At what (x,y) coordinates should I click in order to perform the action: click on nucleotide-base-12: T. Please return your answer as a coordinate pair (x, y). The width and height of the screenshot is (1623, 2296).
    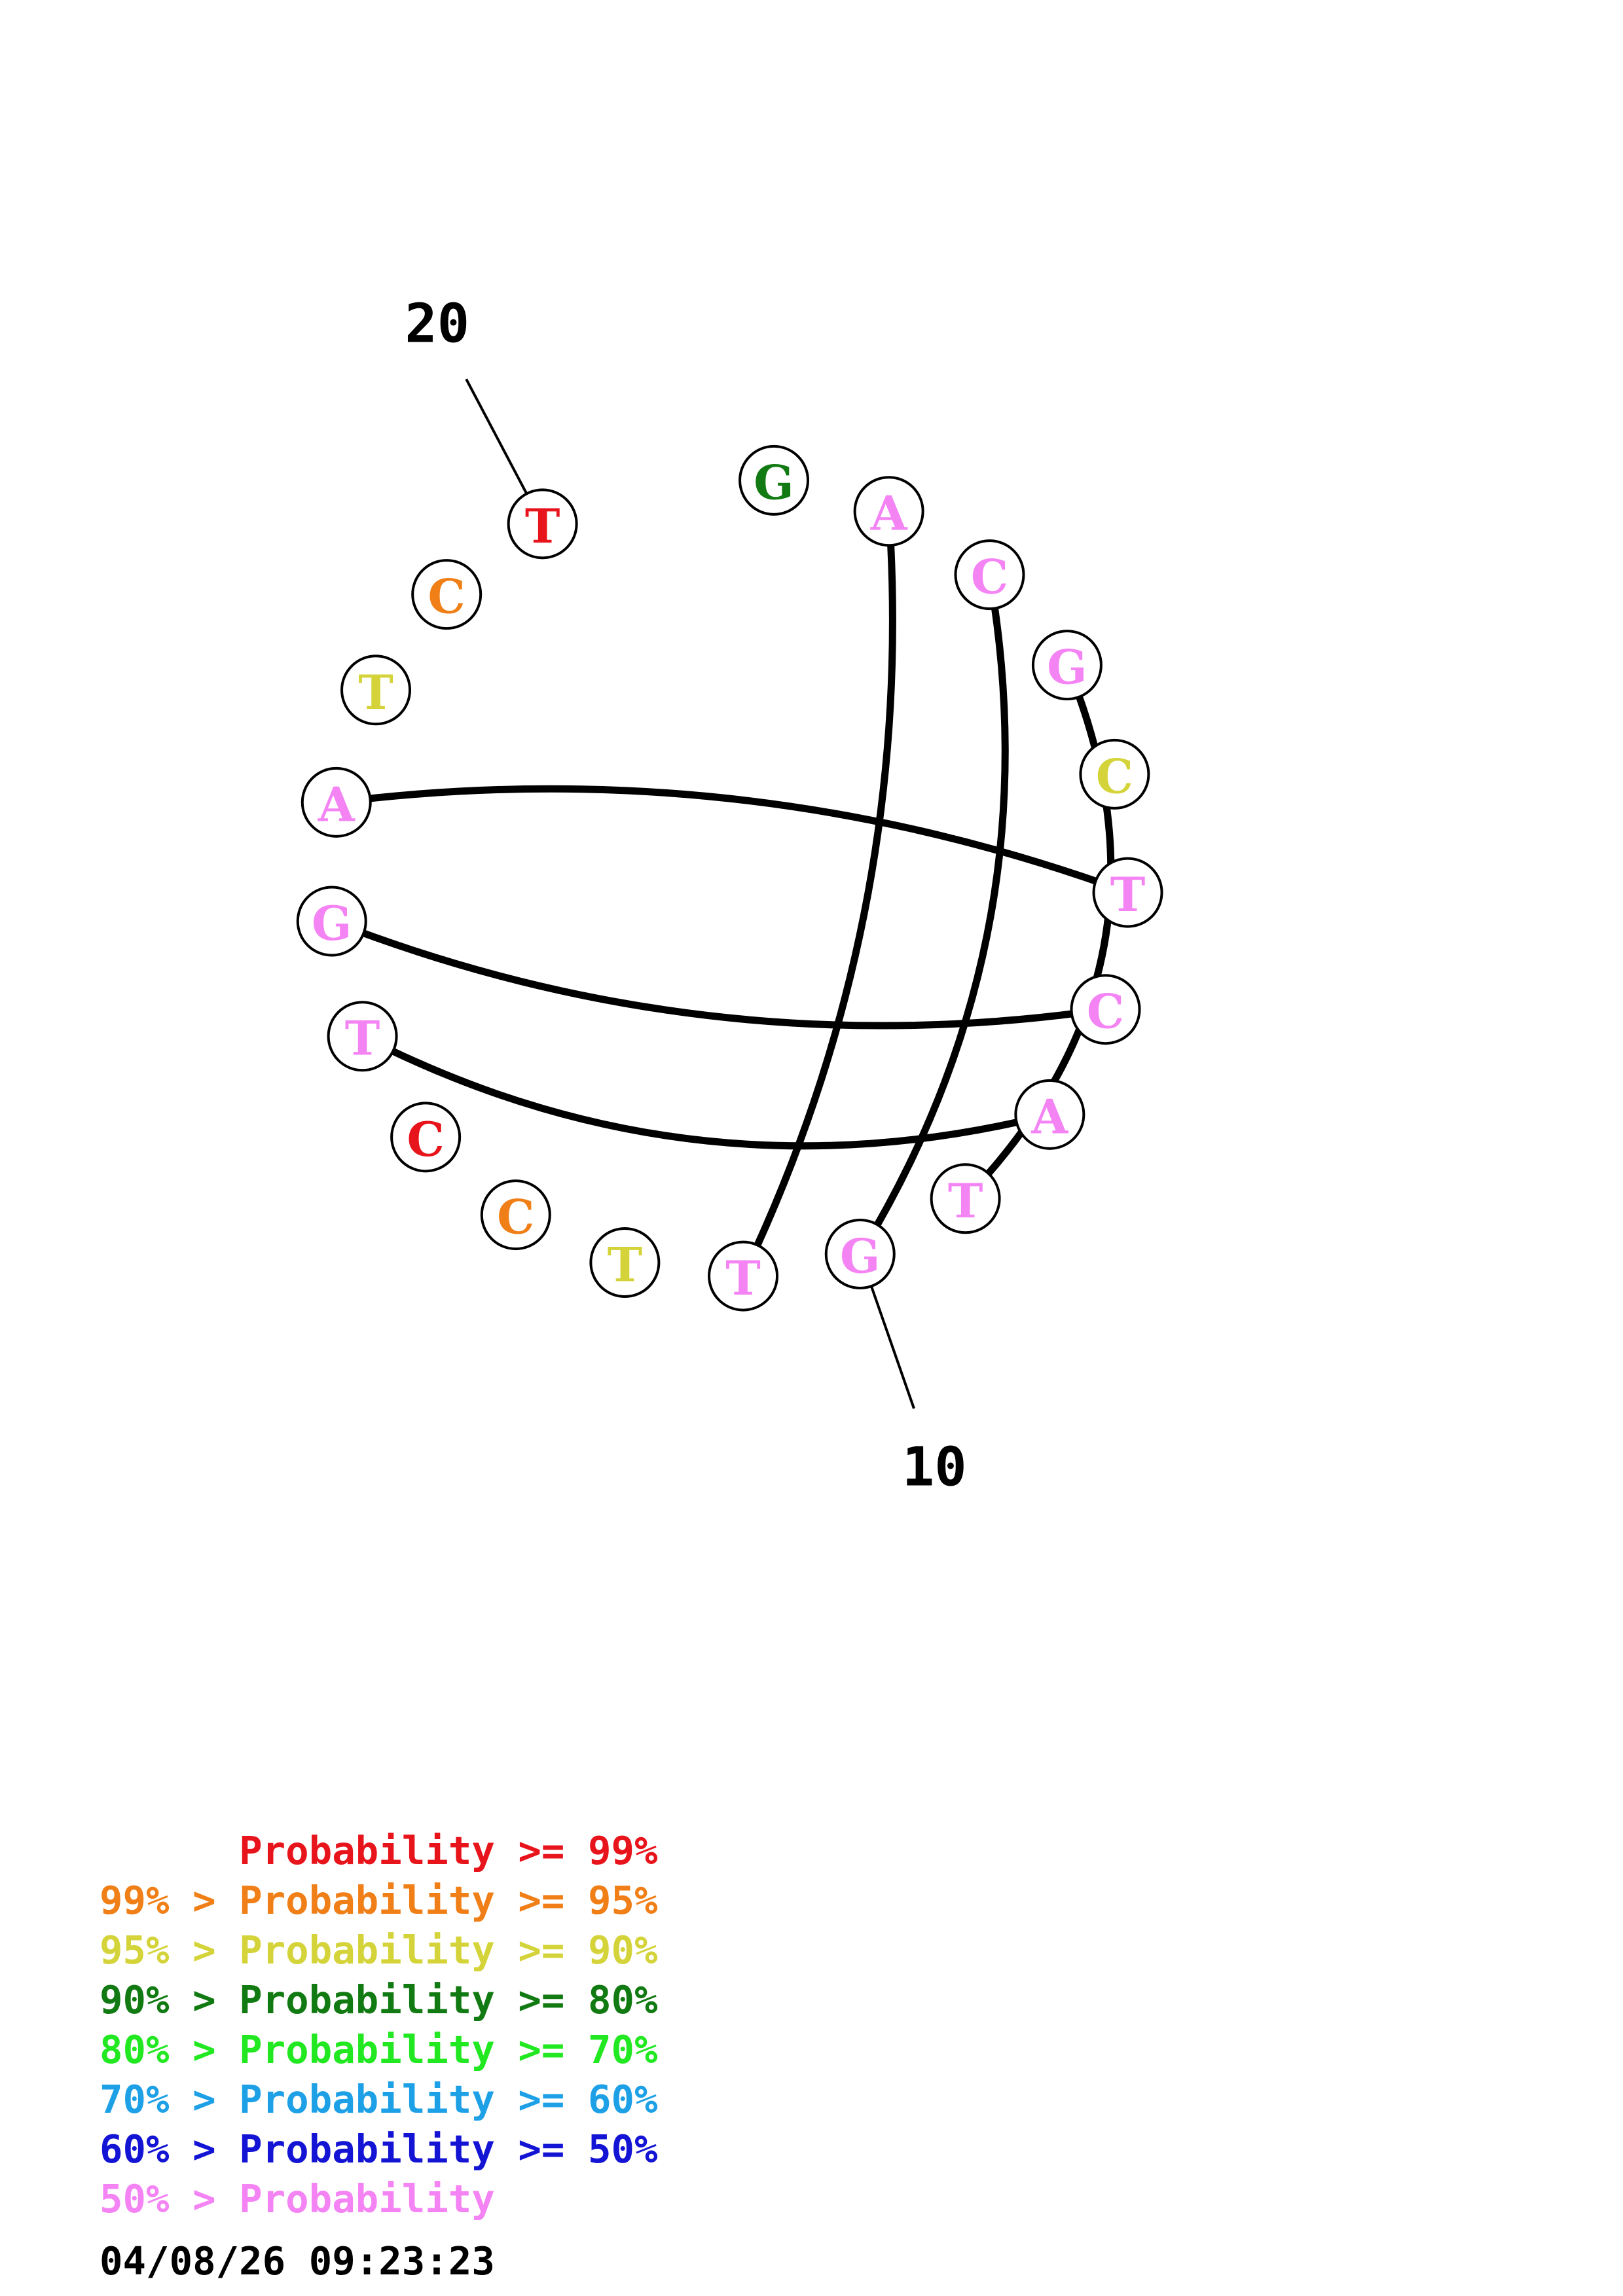
    Looking at the image, I should click on (625, 1265).